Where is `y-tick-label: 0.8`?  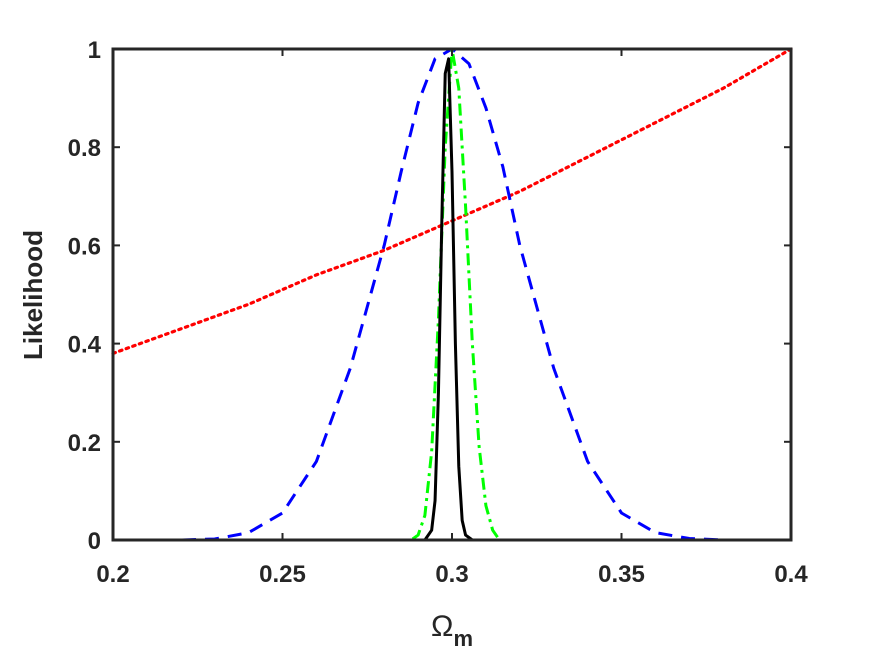 y-tick-label: 0.8 is located at coordinates (84, 148).